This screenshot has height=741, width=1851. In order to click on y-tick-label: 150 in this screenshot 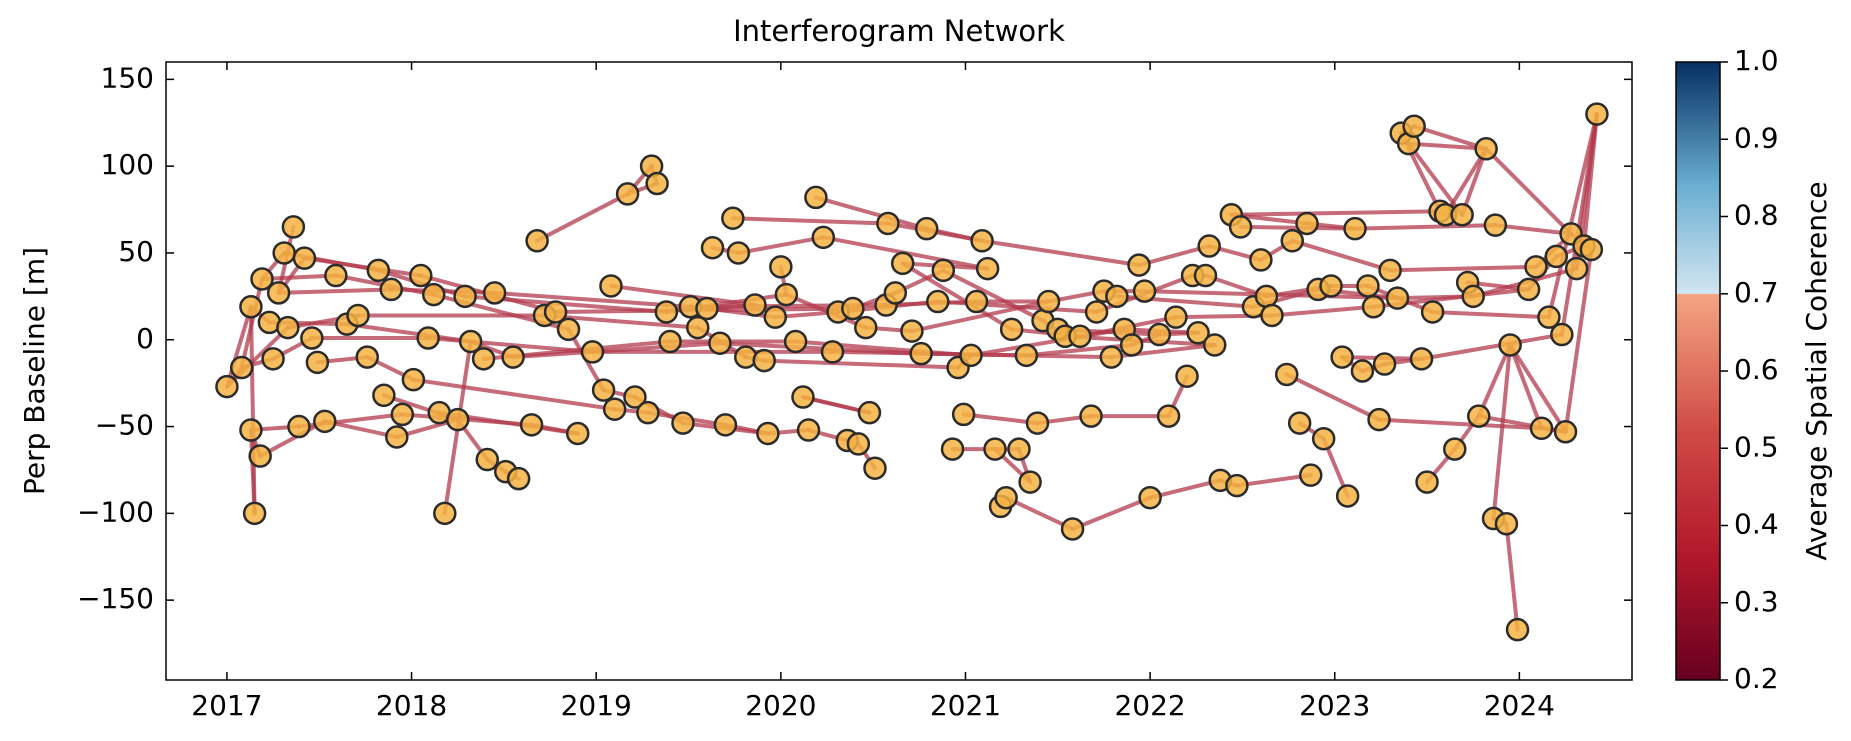, I will do `click(127, 77)`.